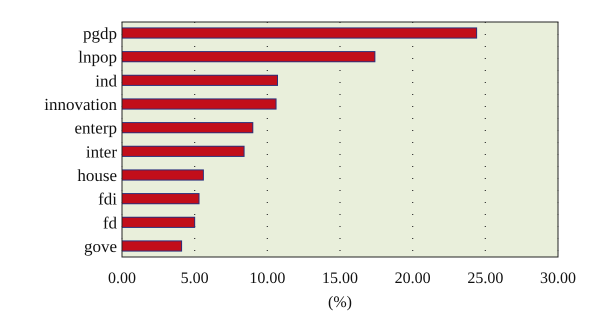 This screenshot has width=600, height=334. What do you see at coordinates (95, 128) in the screenshot?
I see `y-tick-label: enterp` at bounding box center [95, 128].